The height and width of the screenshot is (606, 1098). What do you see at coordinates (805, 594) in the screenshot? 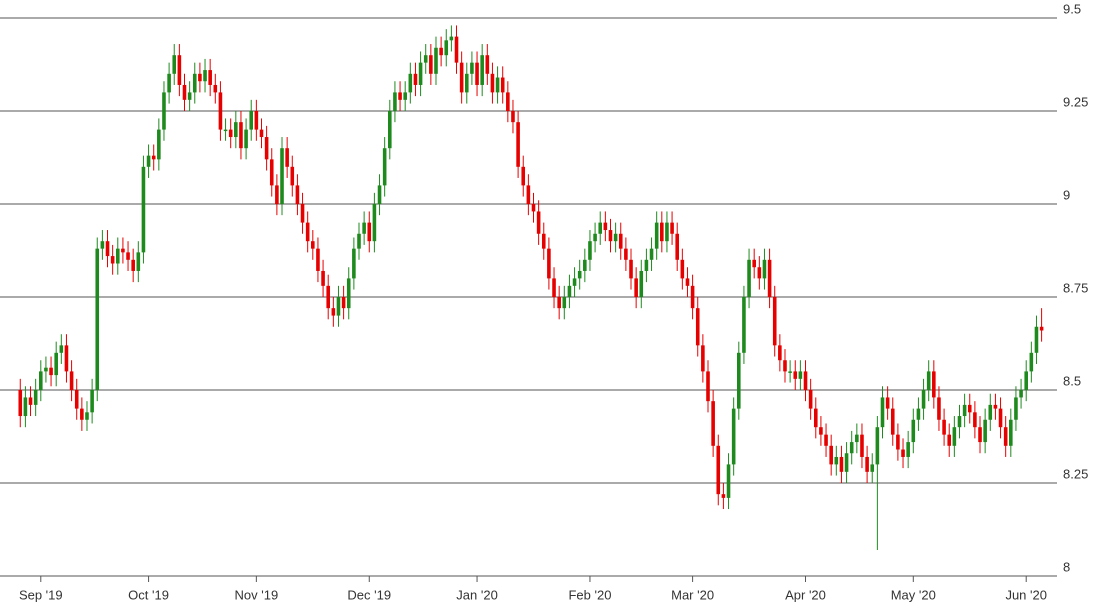
I see `x-tick-label: Apr '20` at bounding box center [805, 594].